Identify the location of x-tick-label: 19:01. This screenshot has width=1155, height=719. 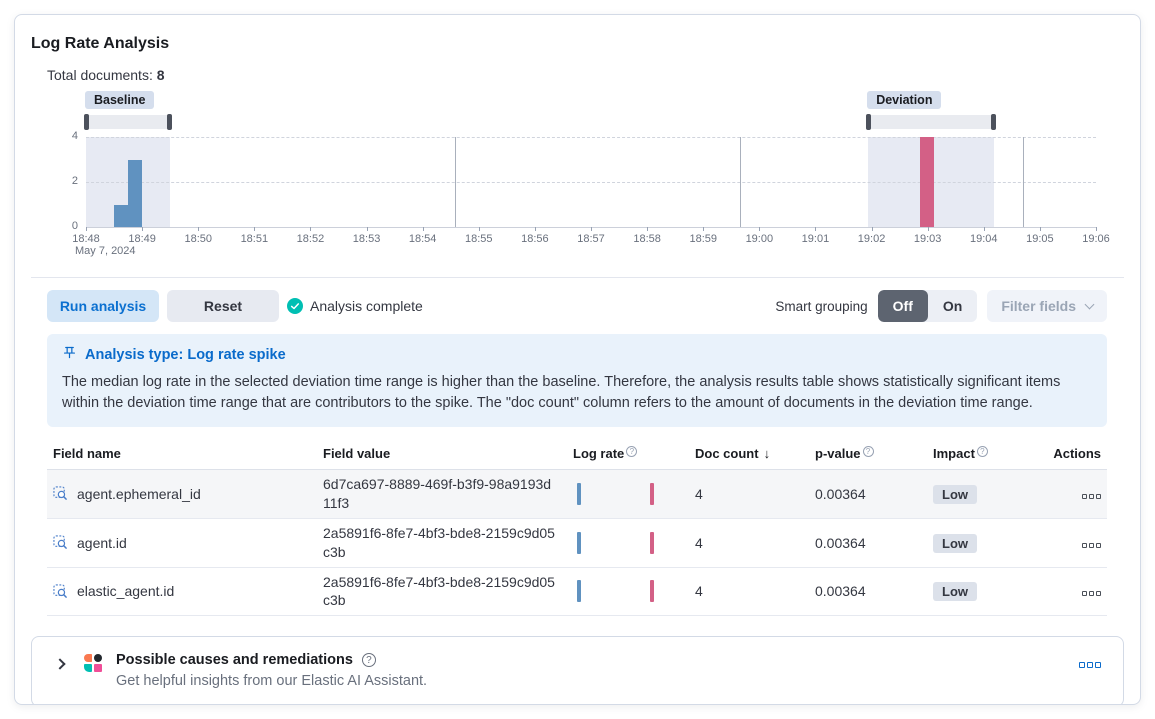
(815, 239).